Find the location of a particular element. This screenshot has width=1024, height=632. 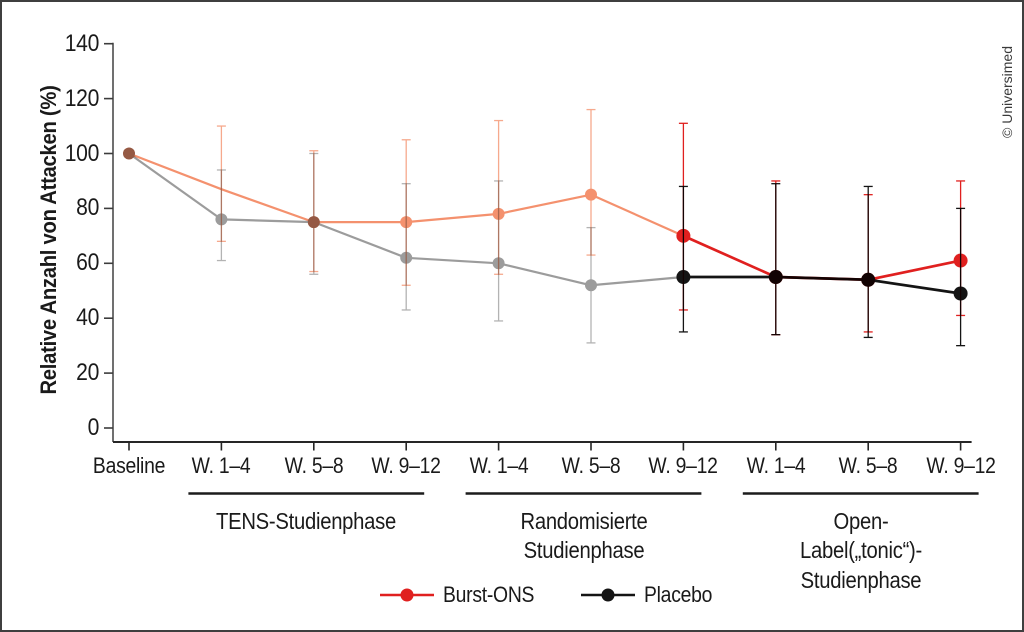

legend-item-placebo: Placebo is located at coordinates (651, 595).